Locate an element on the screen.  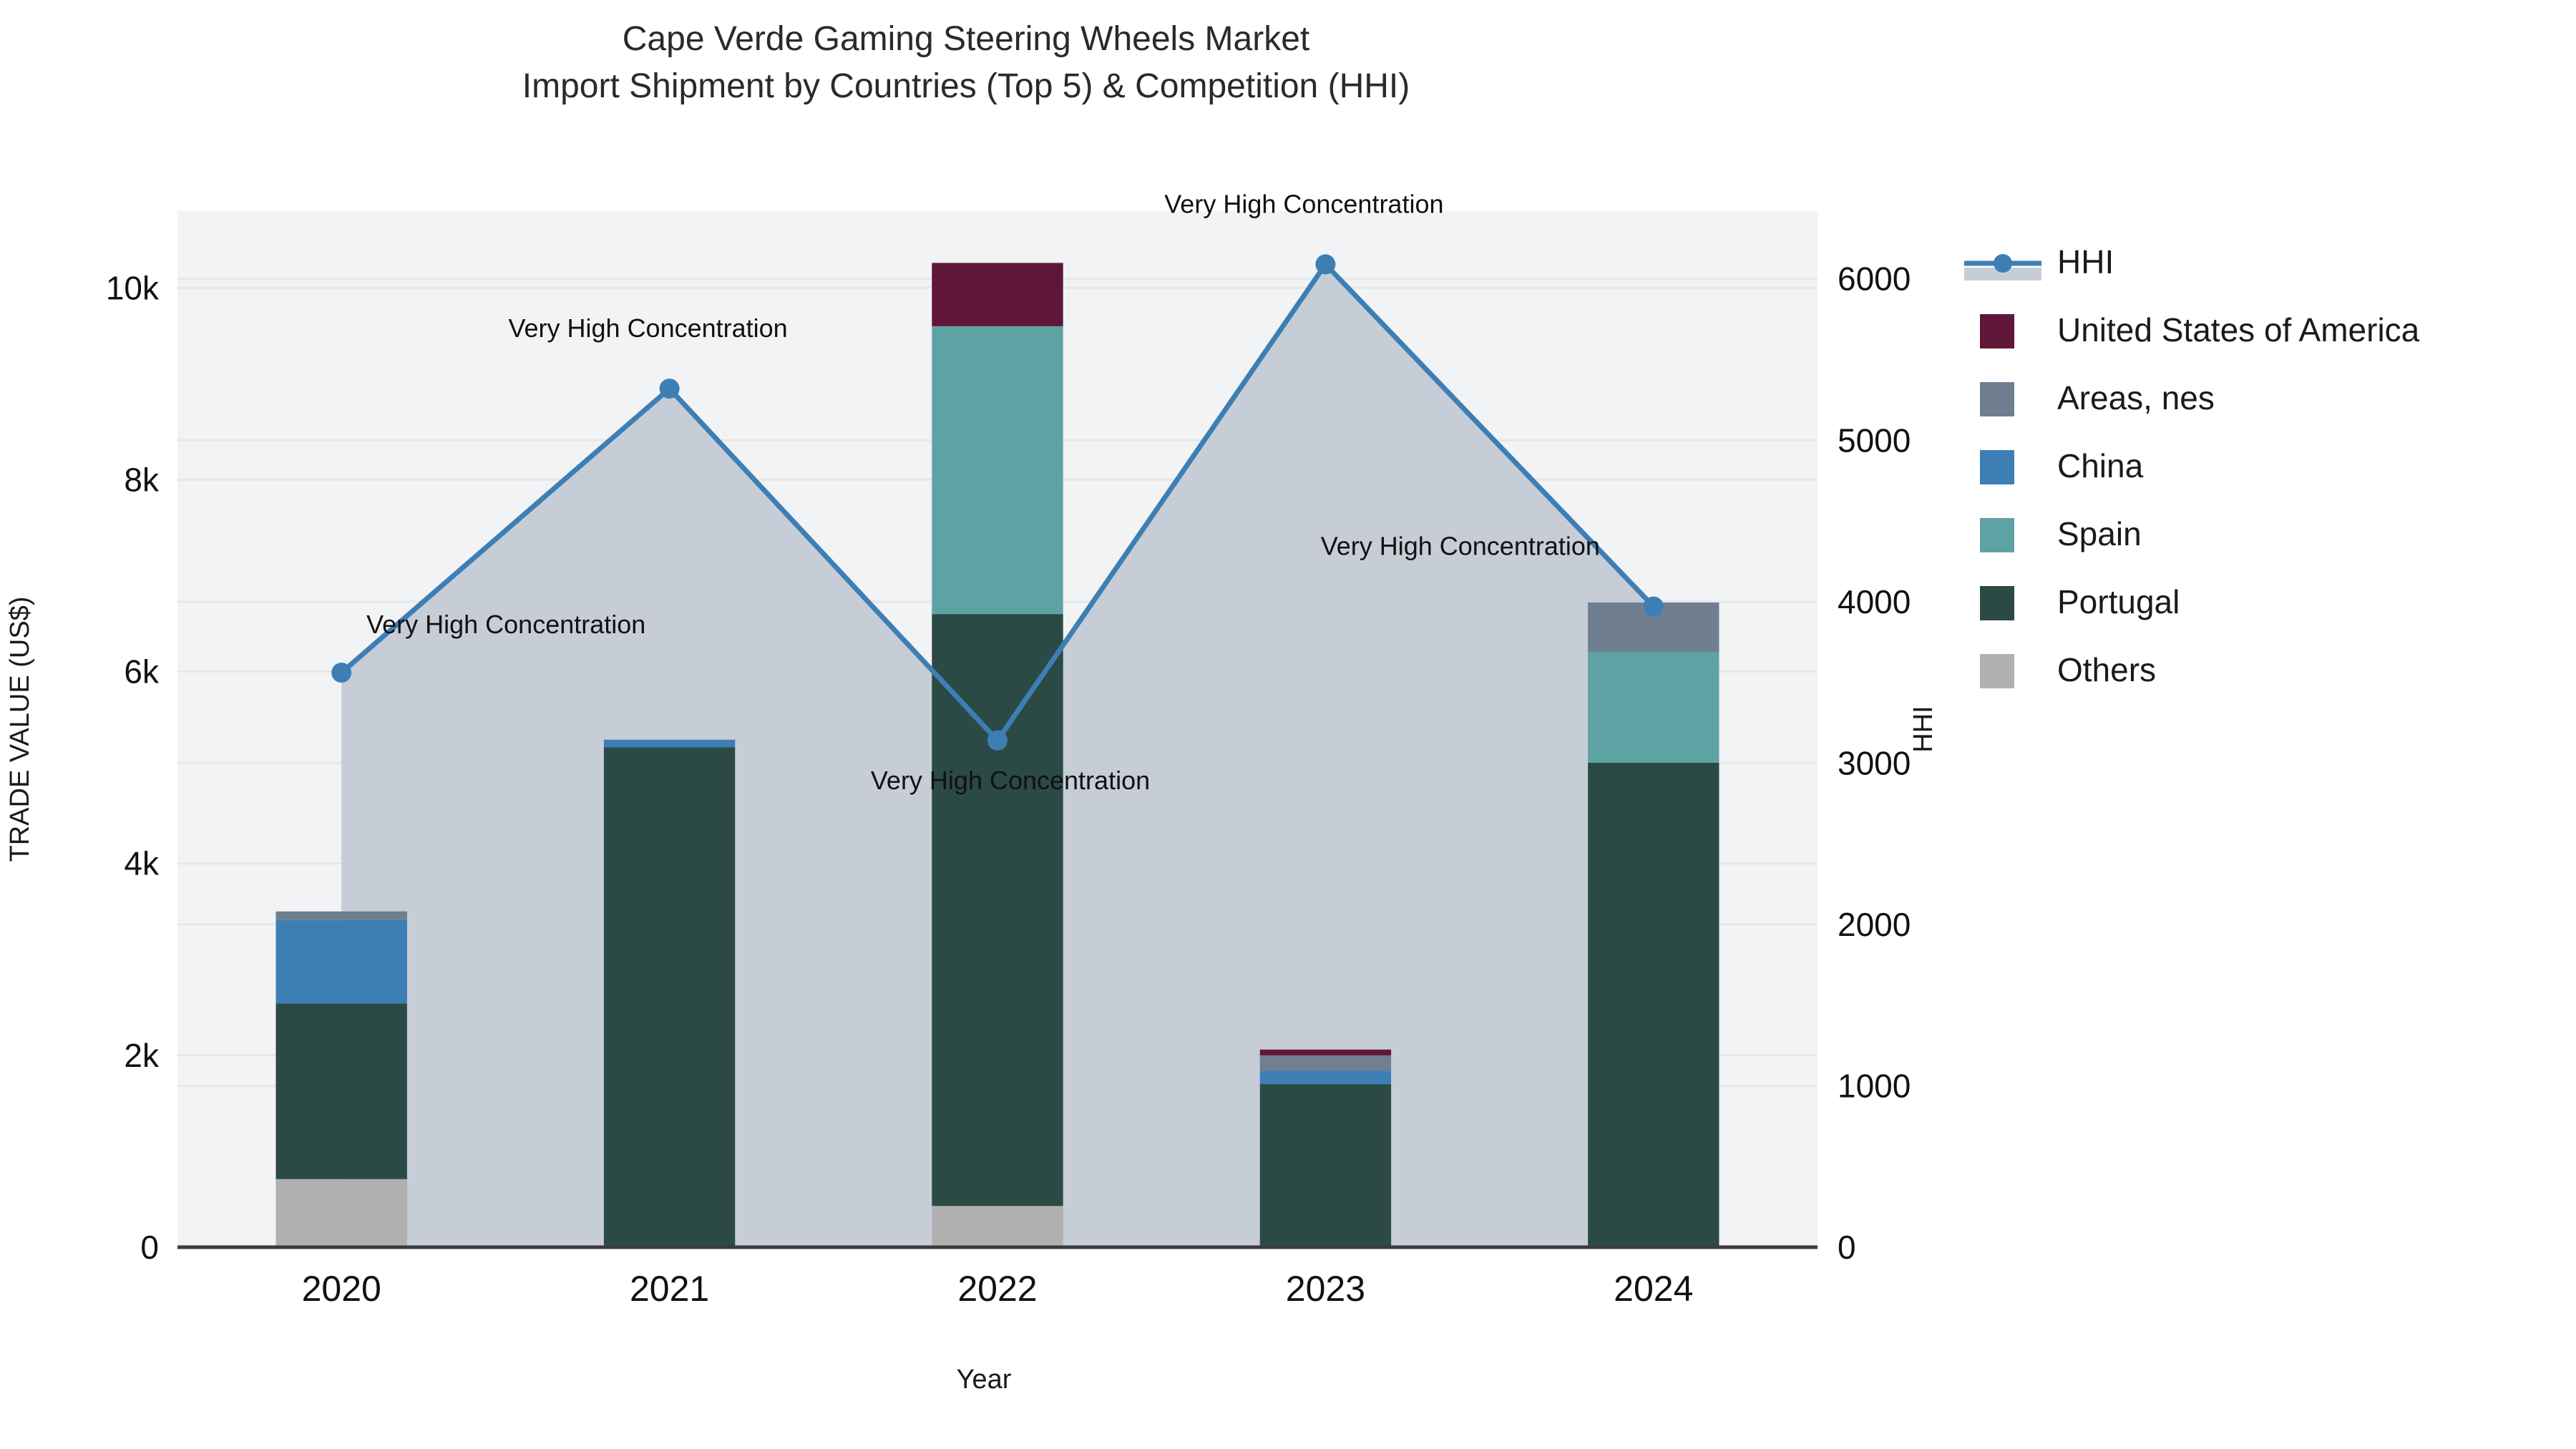
bar-stack-2023 is located at coordinates (1325, 1148).